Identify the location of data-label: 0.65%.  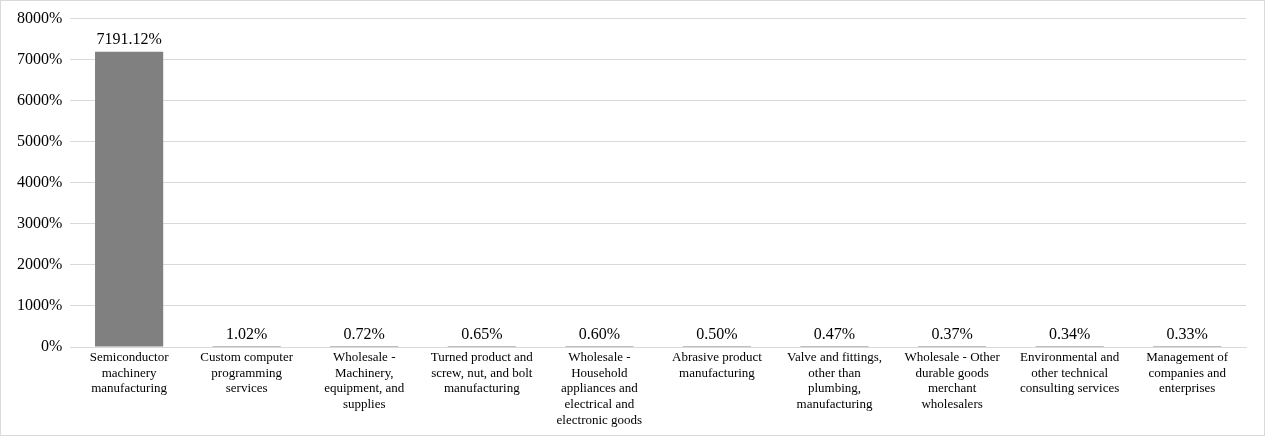
(482, 334).